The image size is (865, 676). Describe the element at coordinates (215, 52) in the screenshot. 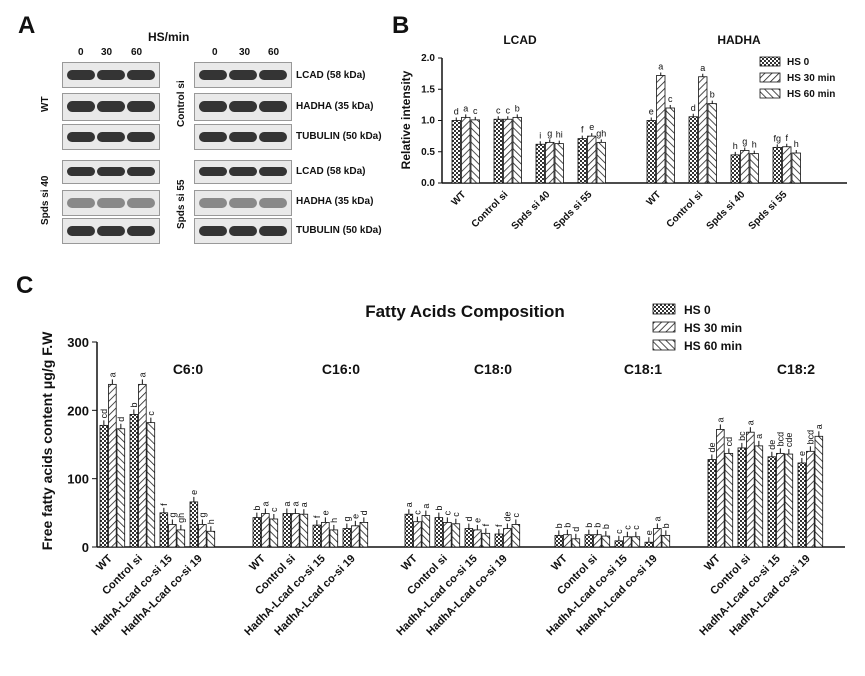

I see `time-label-r0: 0` at that location.